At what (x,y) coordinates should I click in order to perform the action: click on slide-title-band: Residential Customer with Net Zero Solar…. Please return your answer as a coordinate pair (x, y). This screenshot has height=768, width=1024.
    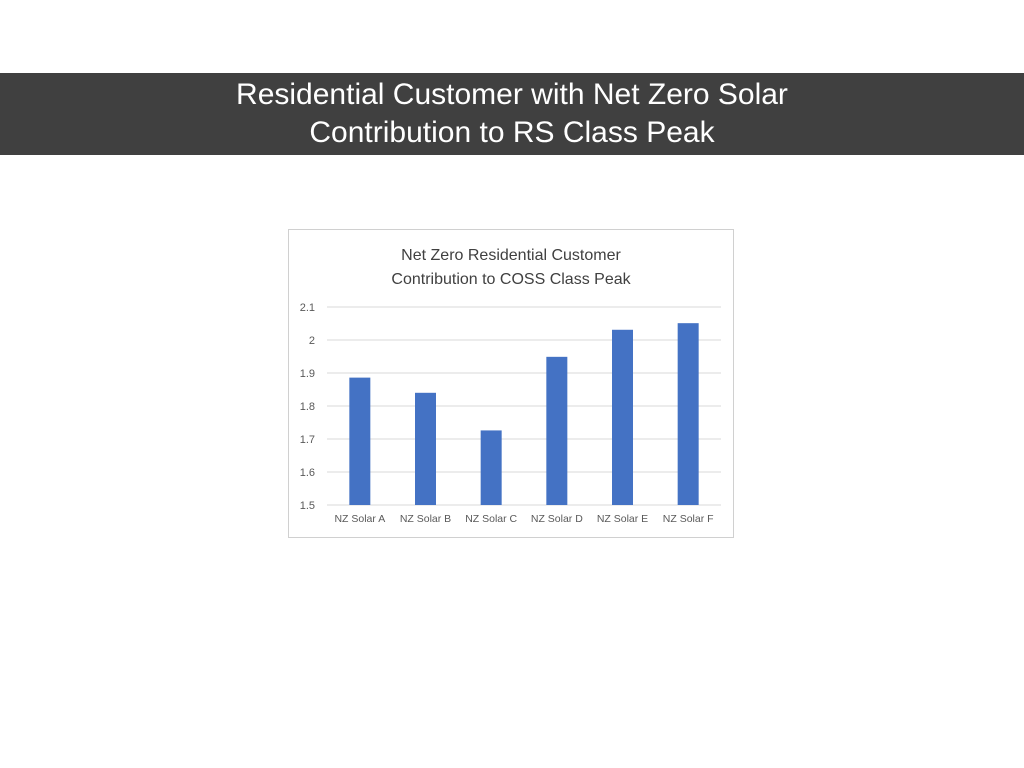
    Looking at the image, I should click on (512, 114).